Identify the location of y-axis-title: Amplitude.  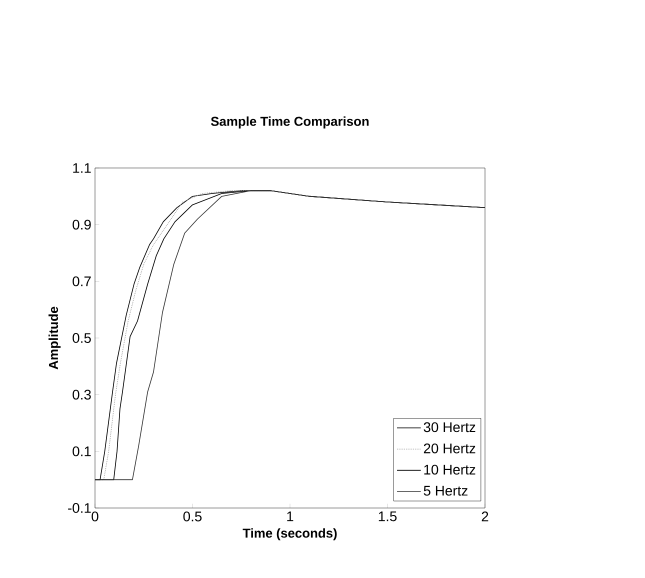
(54, 338).